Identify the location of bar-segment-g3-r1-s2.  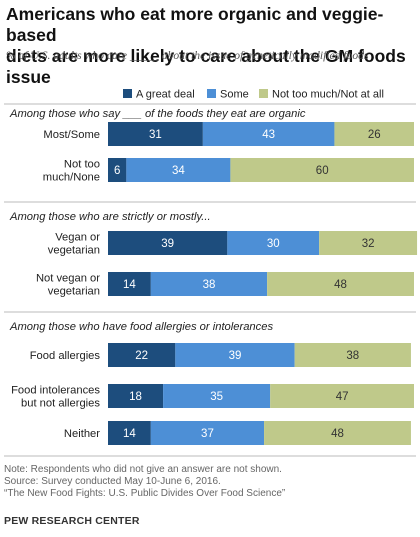
(235, 355).